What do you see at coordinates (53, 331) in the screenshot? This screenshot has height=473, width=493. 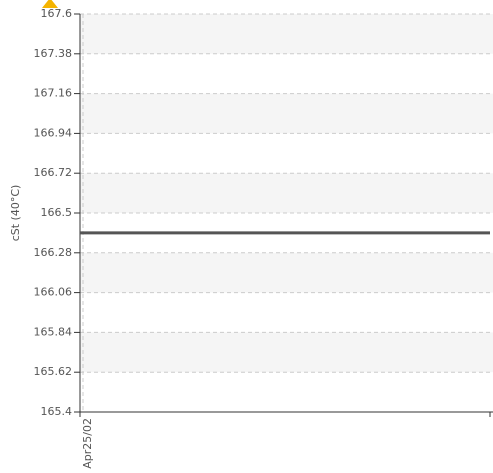 I see `y-tick-label: 165.84` at bounding box center [53, 331].